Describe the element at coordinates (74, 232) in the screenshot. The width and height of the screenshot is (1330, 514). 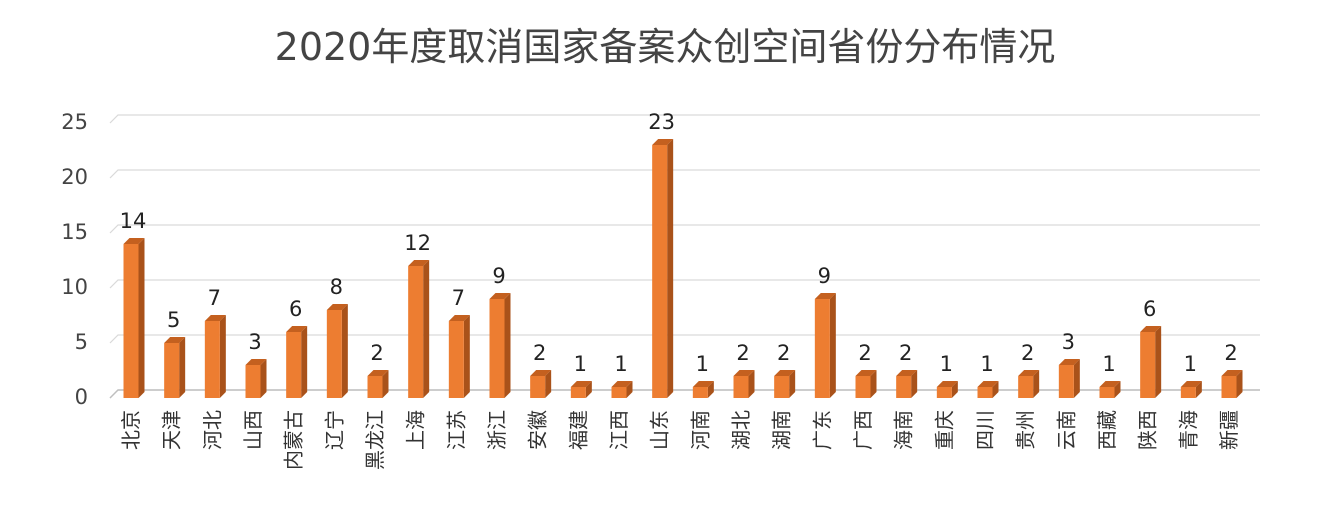
I see `y-tick-label: 15` at that location.